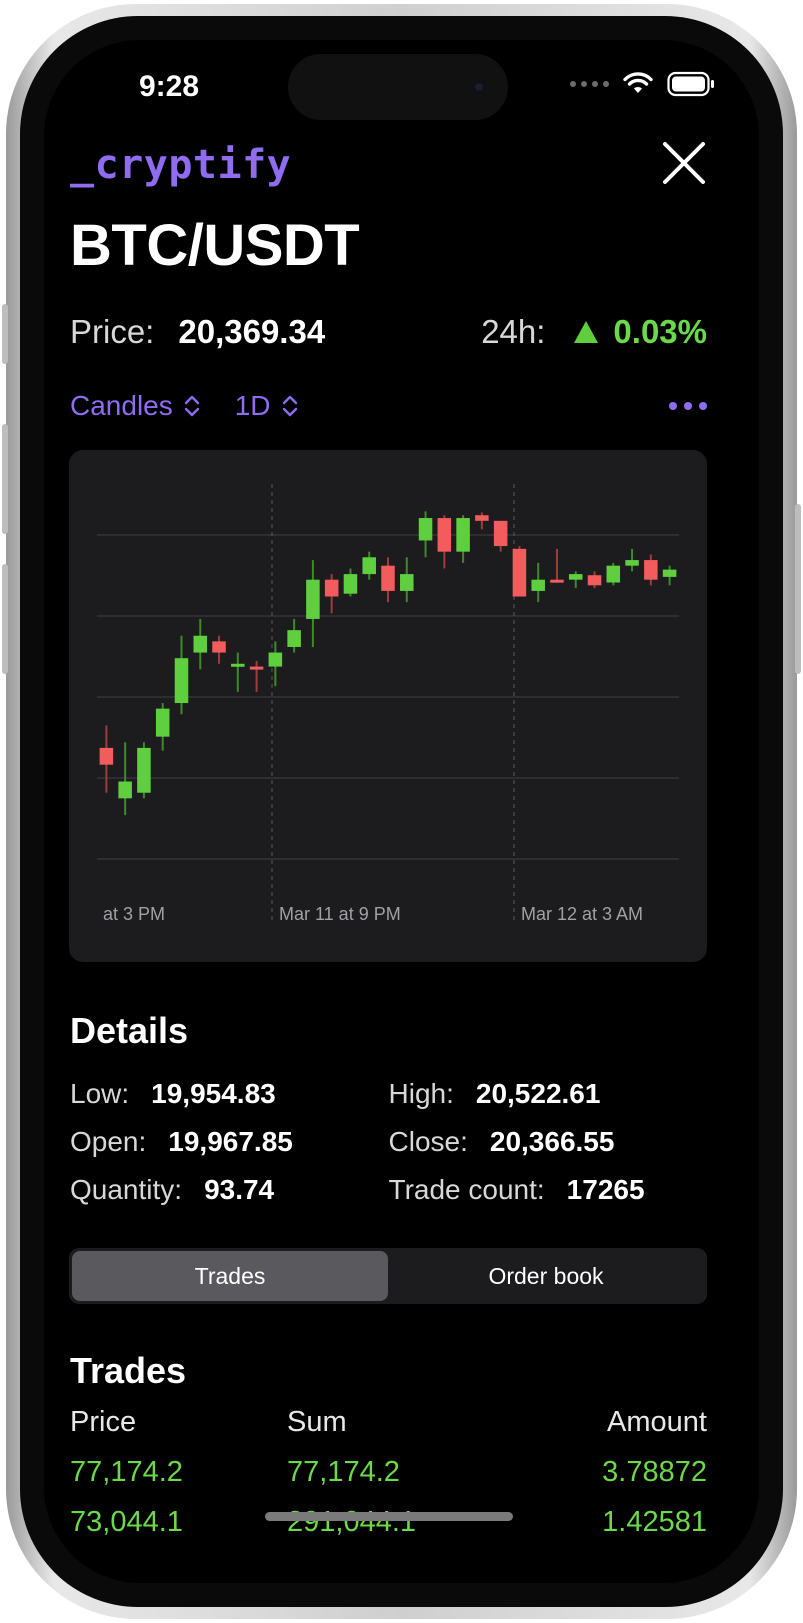 The height and width of the screenshot is (1623, 803). I want to click on trade-amount: 1.42581, so click(654, 1522).